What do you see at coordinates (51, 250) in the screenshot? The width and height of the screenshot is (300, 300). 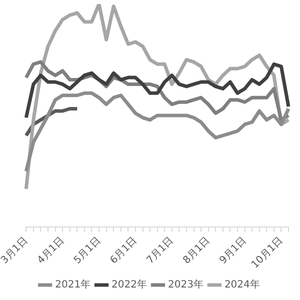 I see `x-tick-label: 4月1日` at bounding box center [51, 250].